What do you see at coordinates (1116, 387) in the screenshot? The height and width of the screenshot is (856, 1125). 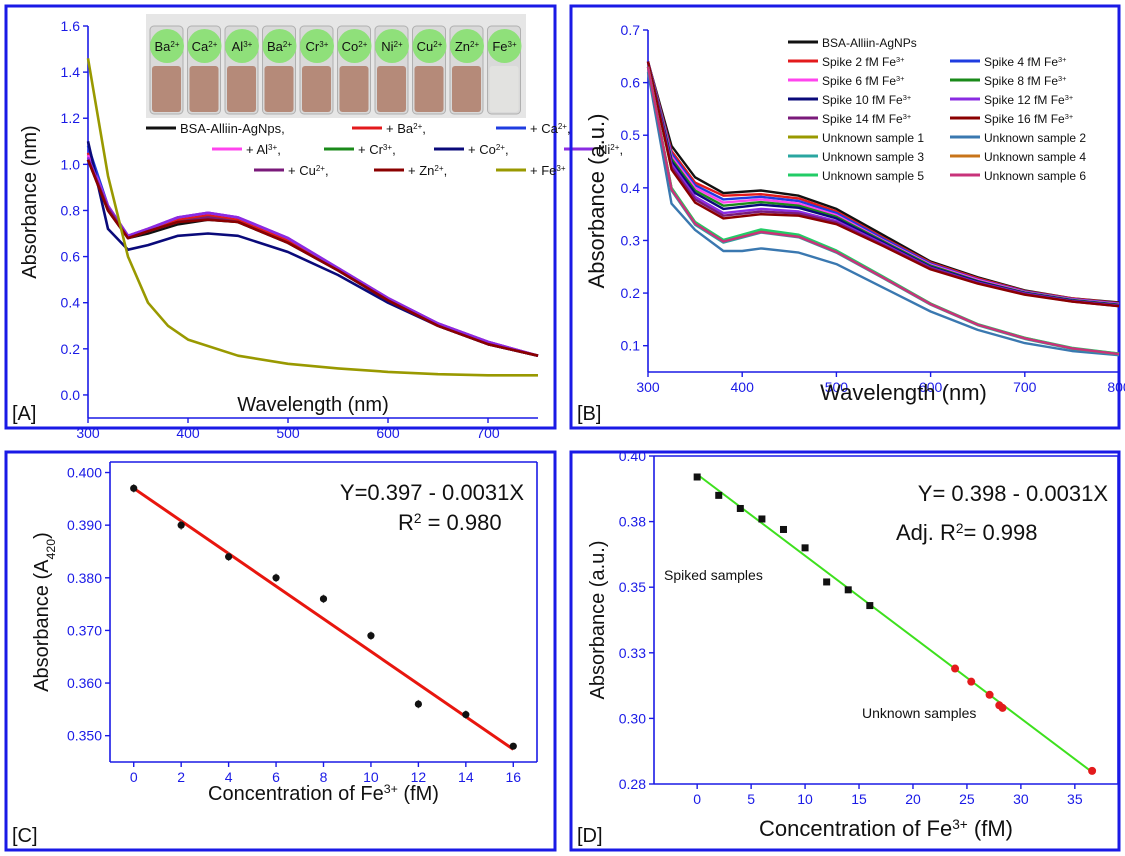 I see `x-tick-label: 800` at bounding box center [1116, 387].